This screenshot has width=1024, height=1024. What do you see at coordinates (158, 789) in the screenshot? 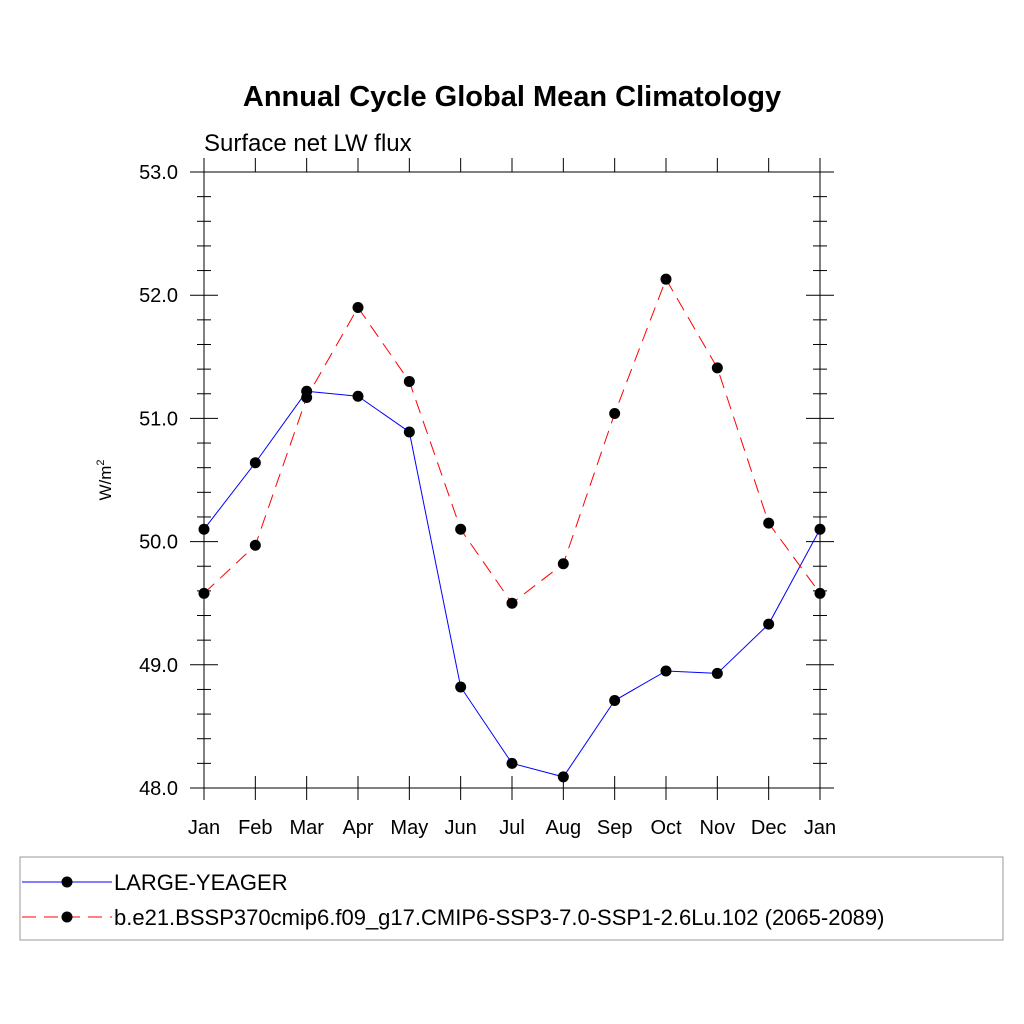
I see `y-tick-label: 48.0` at bounding box center [158, 789].